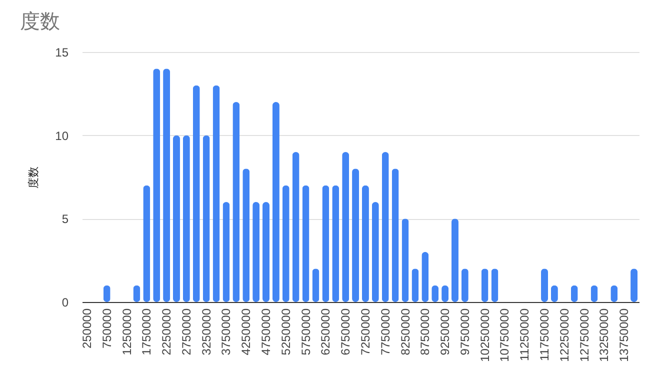 The image size is (653, 392). Describe the element at coordinates (33, 177) in the screenshot. I see `y-axis-title: 度数` at that location.